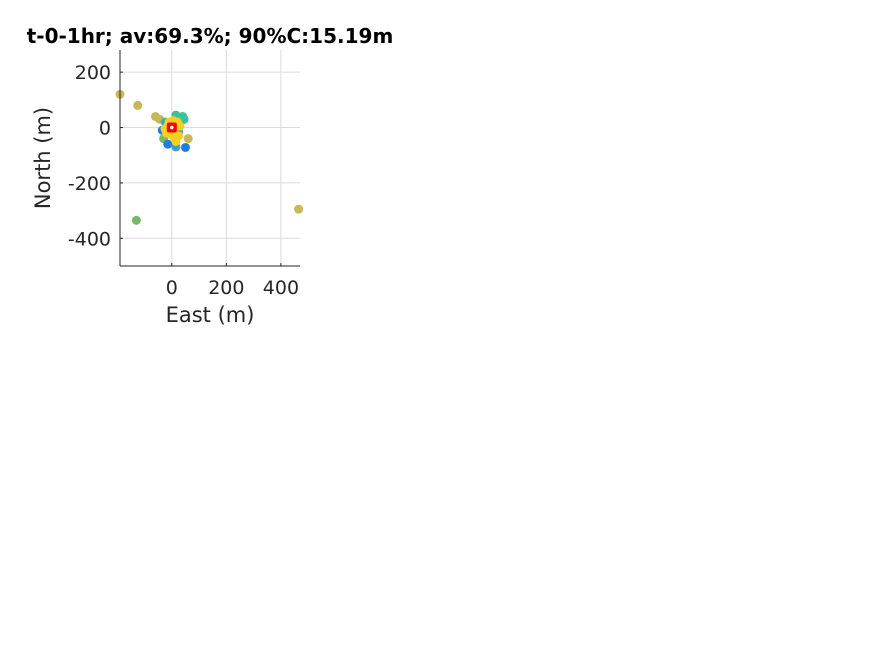 Image resolution: width=887 pixels, height=661 pixels. What do you see at coordinates (281, 288) in the screenshot?
I see `x-tick-label: 400` at bounding box center [281, 288].